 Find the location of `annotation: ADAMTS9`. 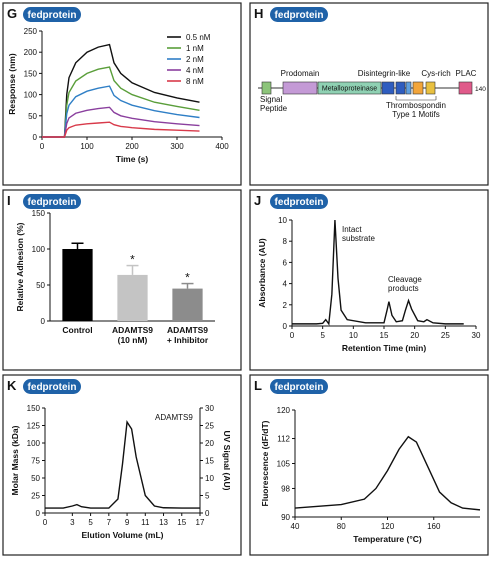

annotation: ADAMTS9 is located at coordinates (174, 417).